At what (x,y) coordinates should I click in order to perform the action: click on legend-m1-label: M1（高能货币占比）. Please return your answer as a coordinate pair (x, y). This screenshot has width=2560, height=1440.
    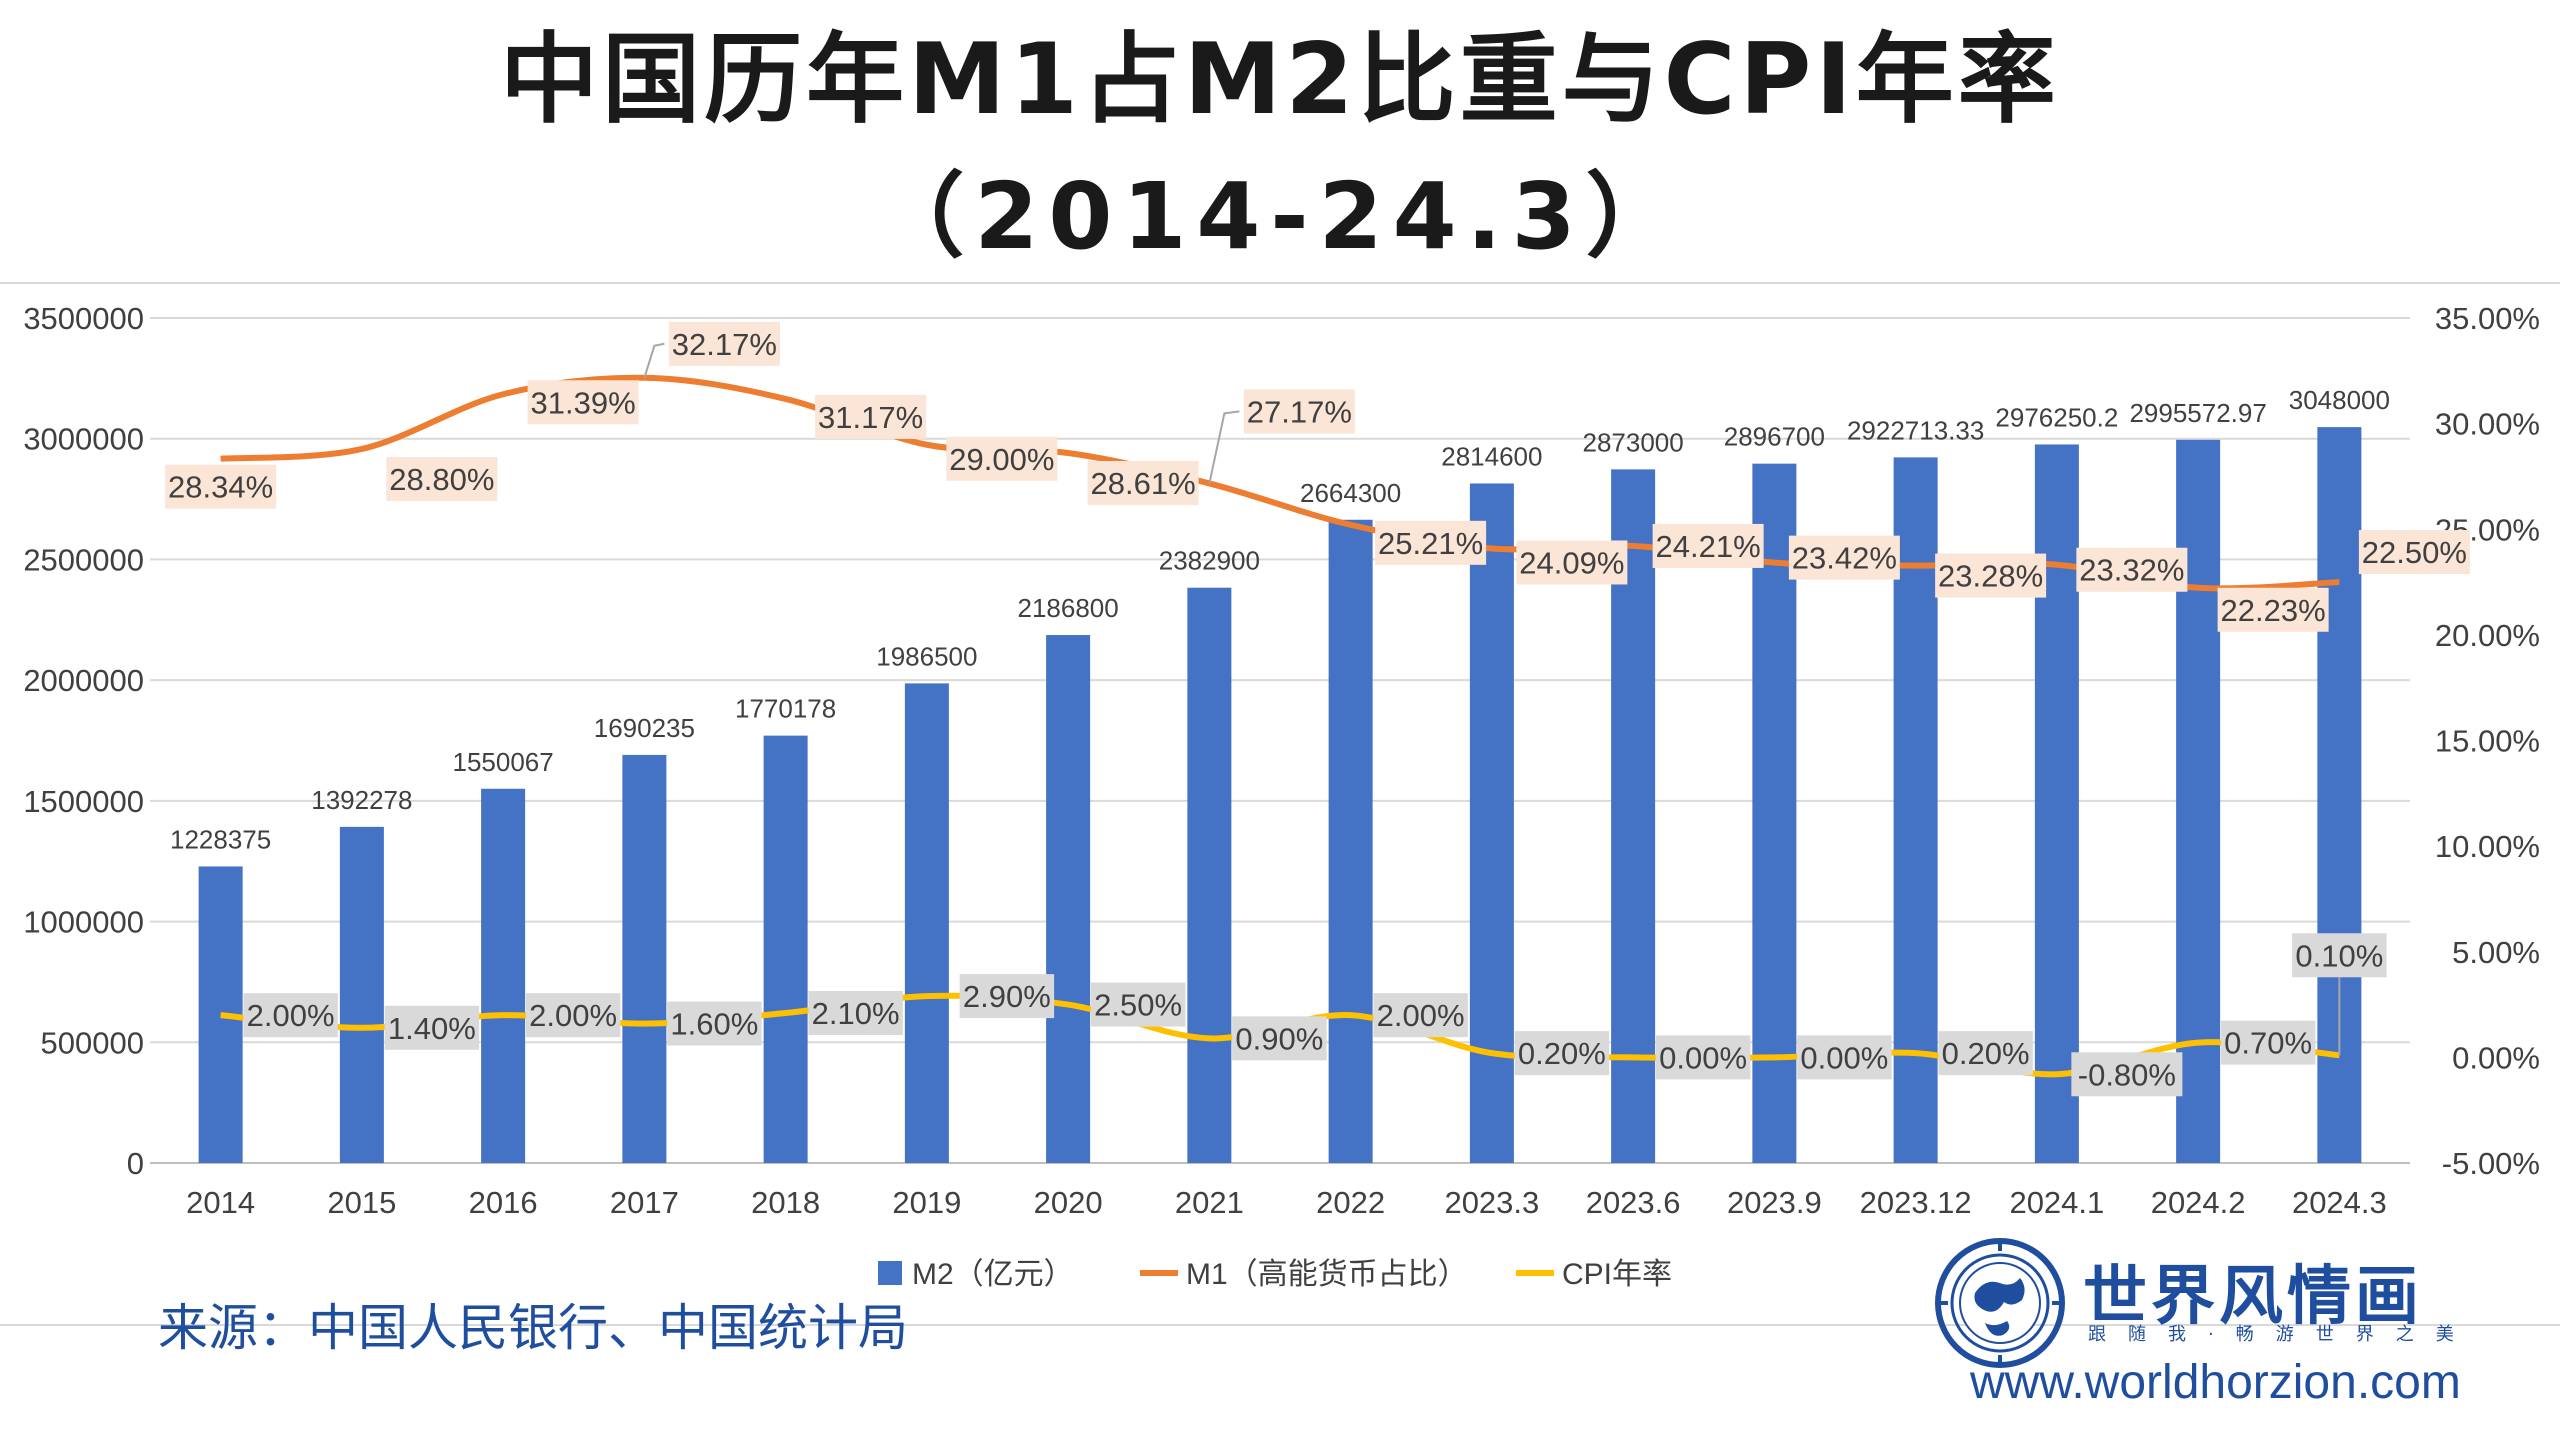
    Looking at the image, I should click on (1327, 1274).